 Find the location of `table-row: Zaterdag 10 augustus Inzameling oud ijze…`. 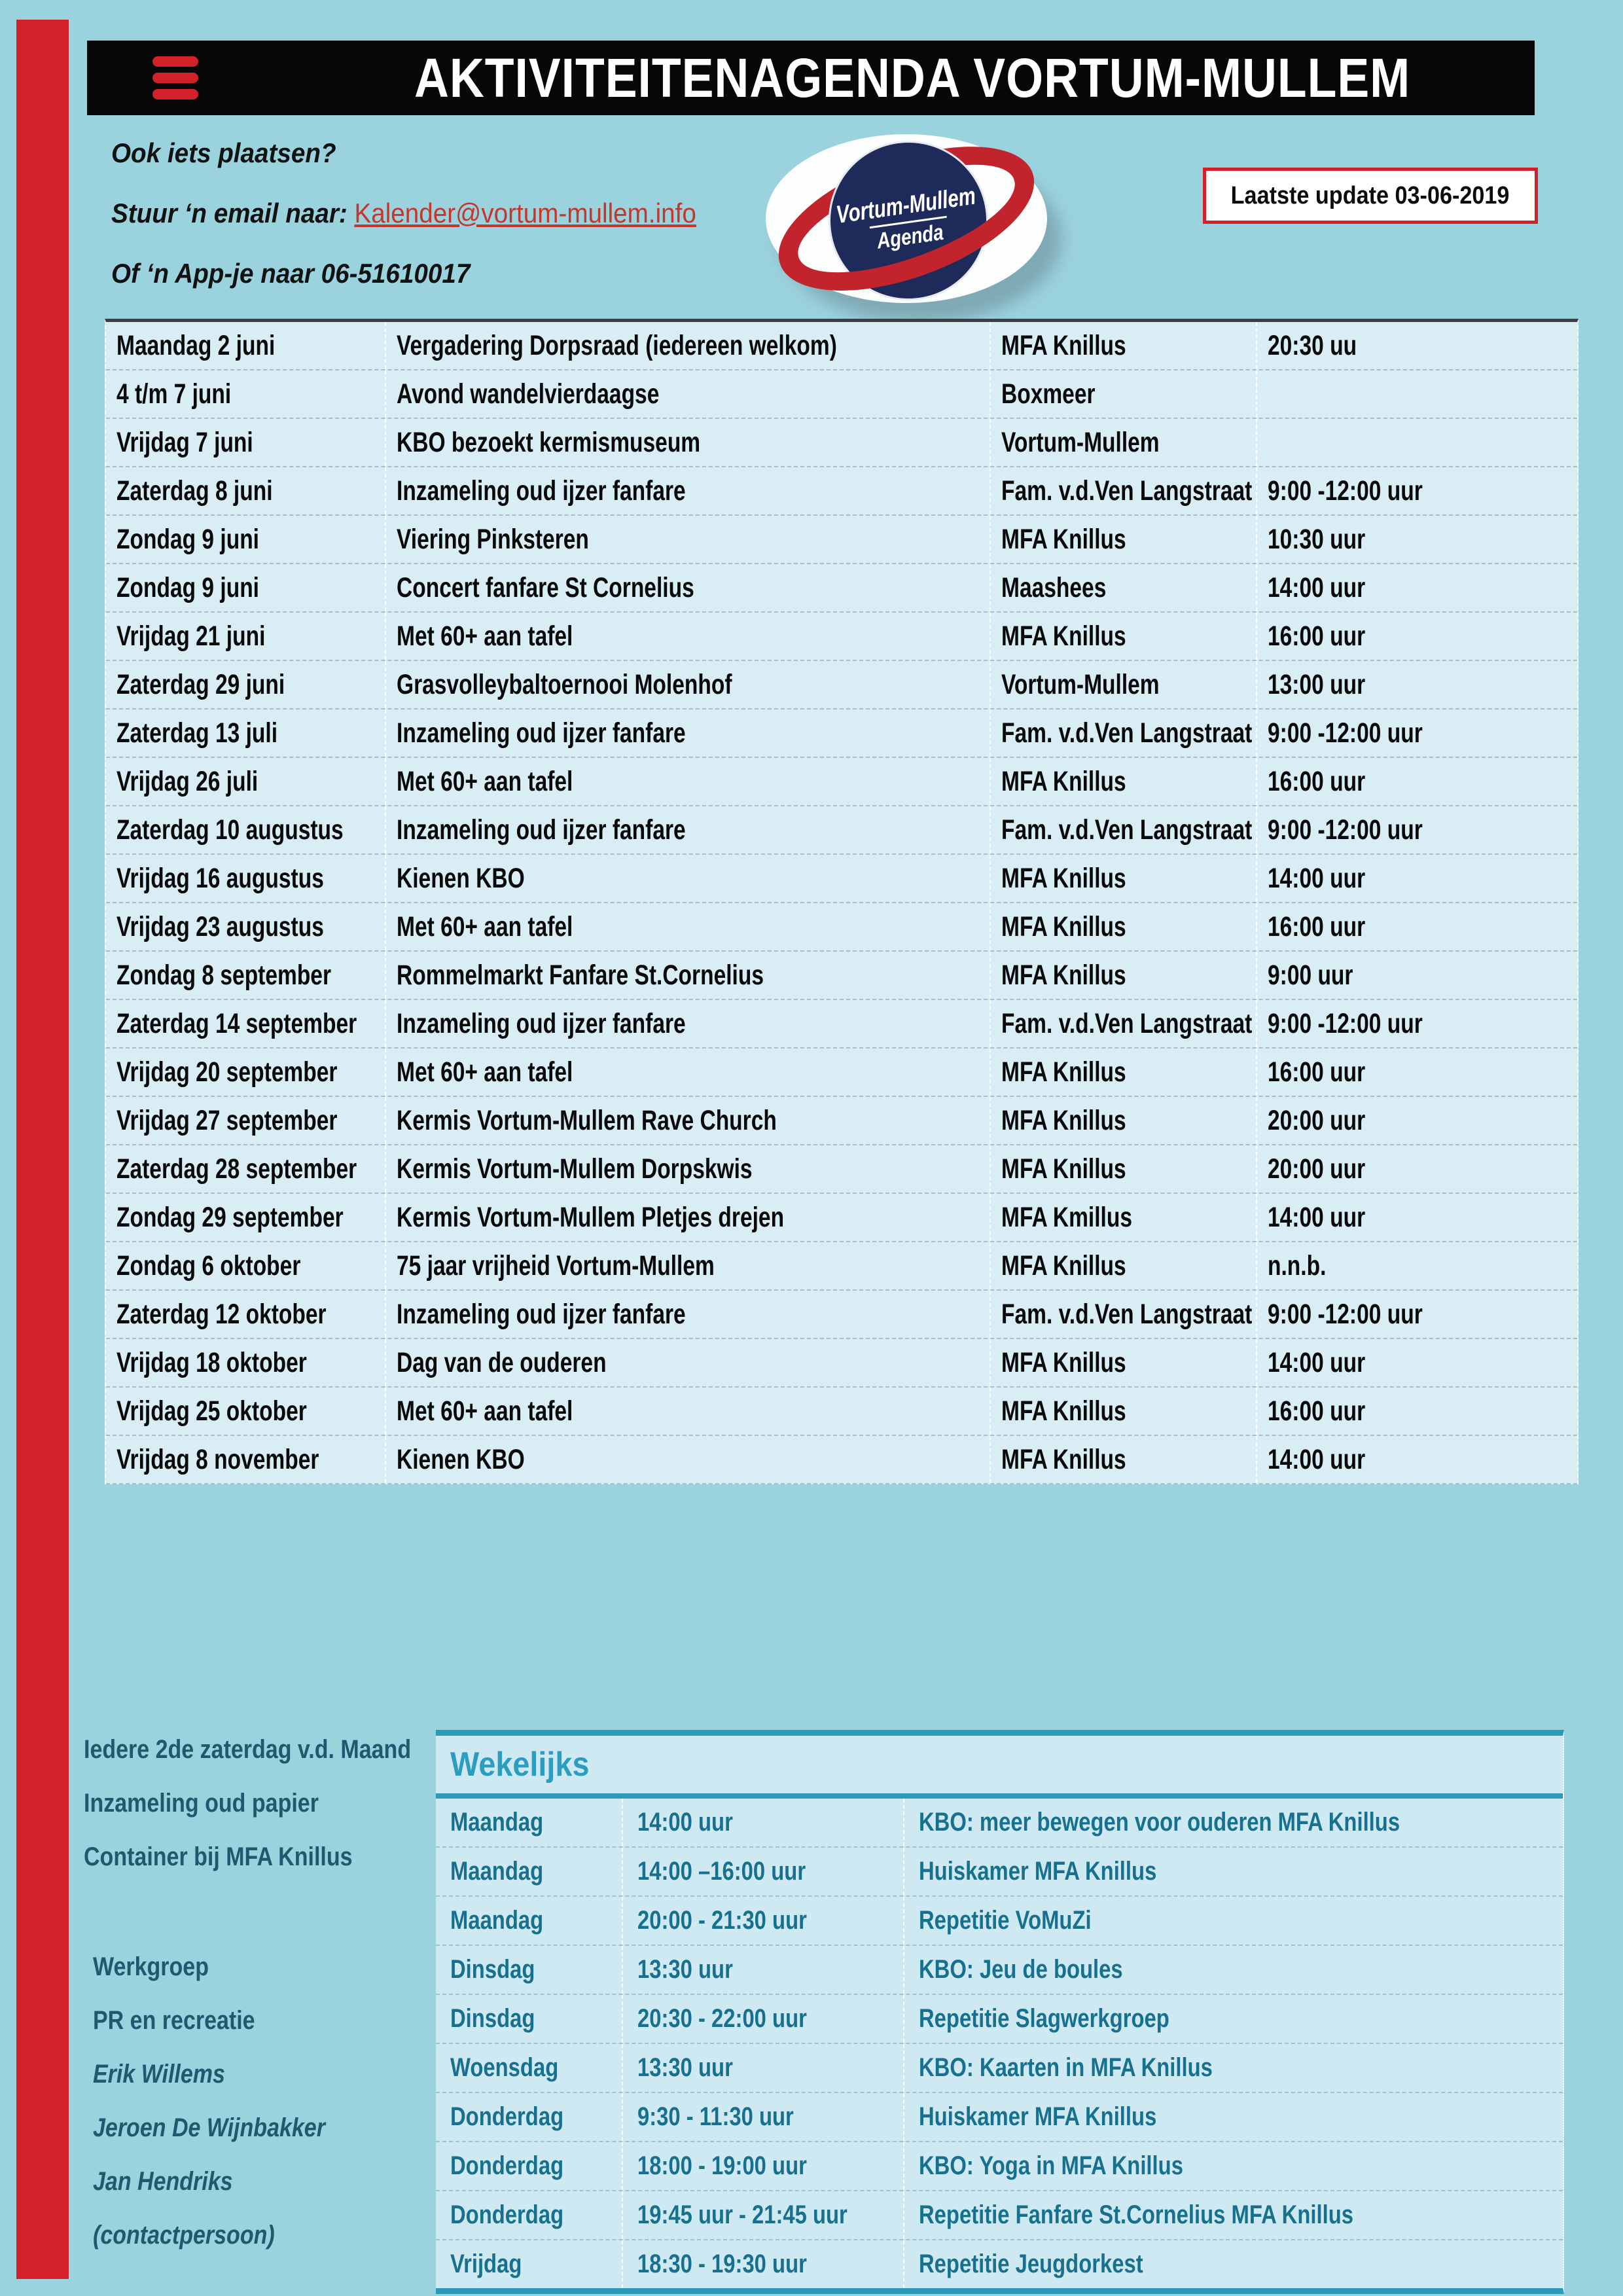

table-row: Zaterdag 10 augustus Inzameling oud ijze… is located at coordinates (842, 830).